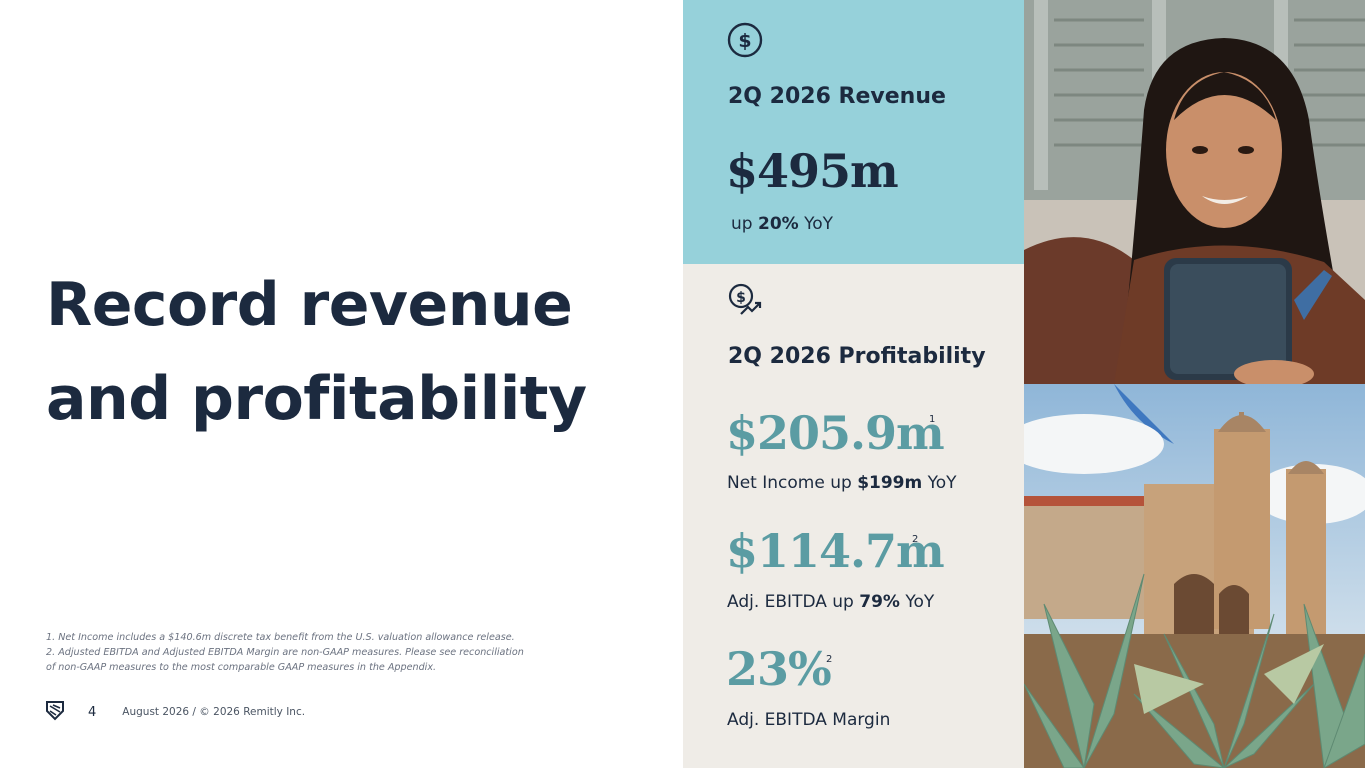 This screenshot has height=768, width=1365. Describe the element at coordinates (915, 539) in the screenshot. I see `adj-ebitda-footnote-marker: 2` at that location.